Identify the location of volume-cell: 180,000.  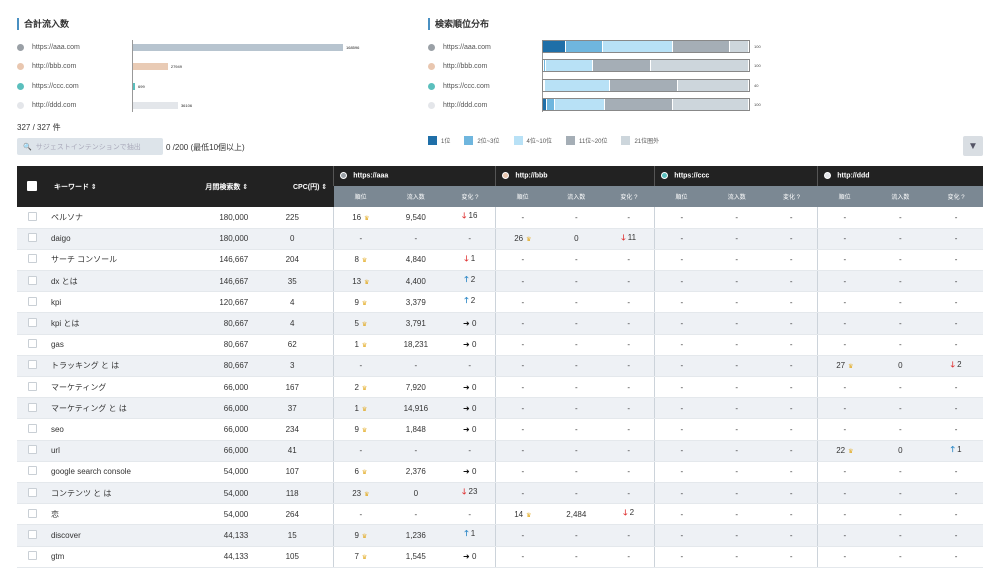
(201, 218).